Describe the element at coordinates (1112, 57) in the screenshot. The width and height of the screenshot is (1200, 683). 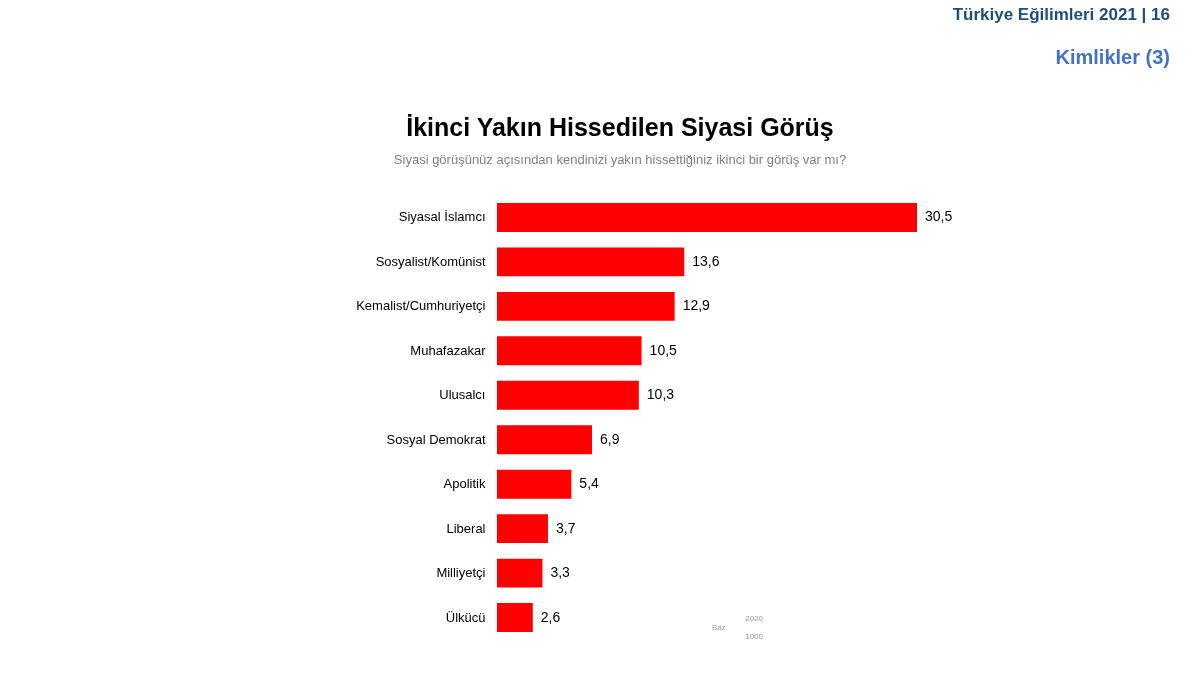
I see `text: Kimlikler (3)` at that location.